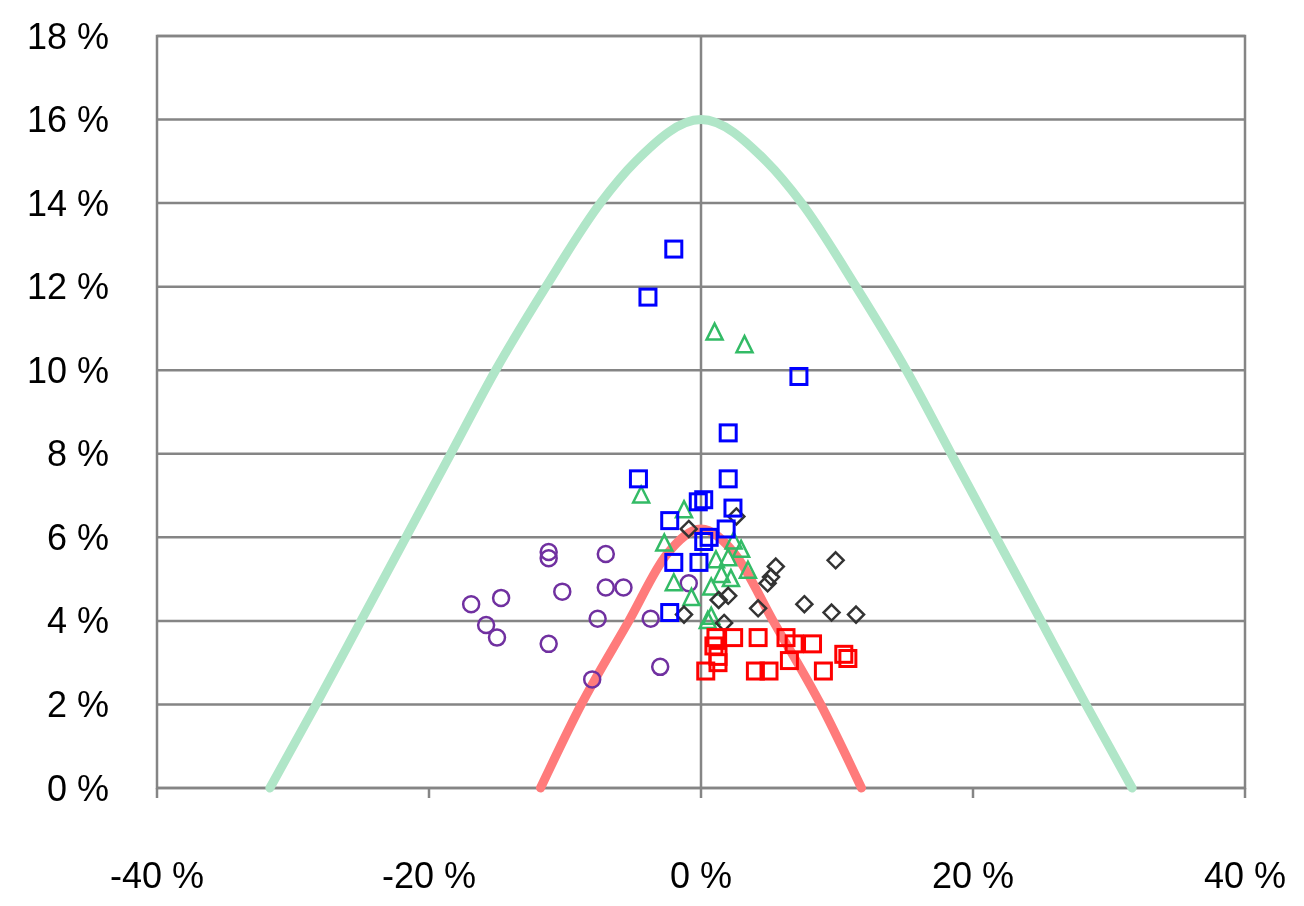  What do you see at coordinates (77, 454) in the screenshot?
I see `y-tick-label: 8 %` at bounding box center [77, 454].